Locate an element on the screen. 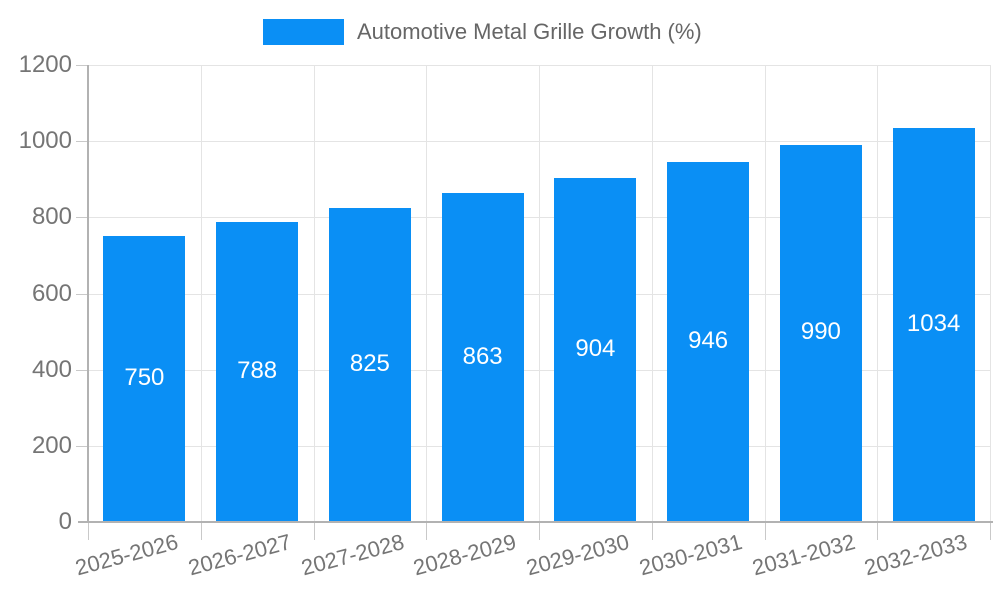 The image size is (1000, 600). bar-value-label: 990 is located at coordinates (820, 332).